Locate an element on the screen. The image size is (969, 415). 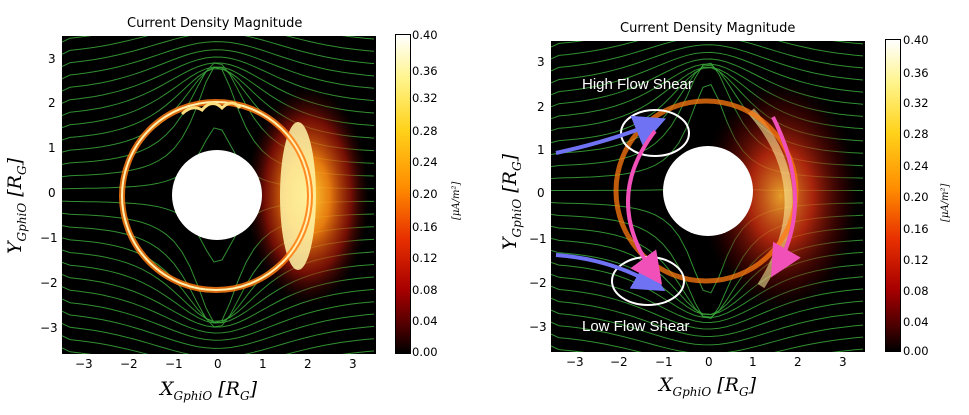
left-cbar-tick: 0.04 is located at coordinates (425, 321).